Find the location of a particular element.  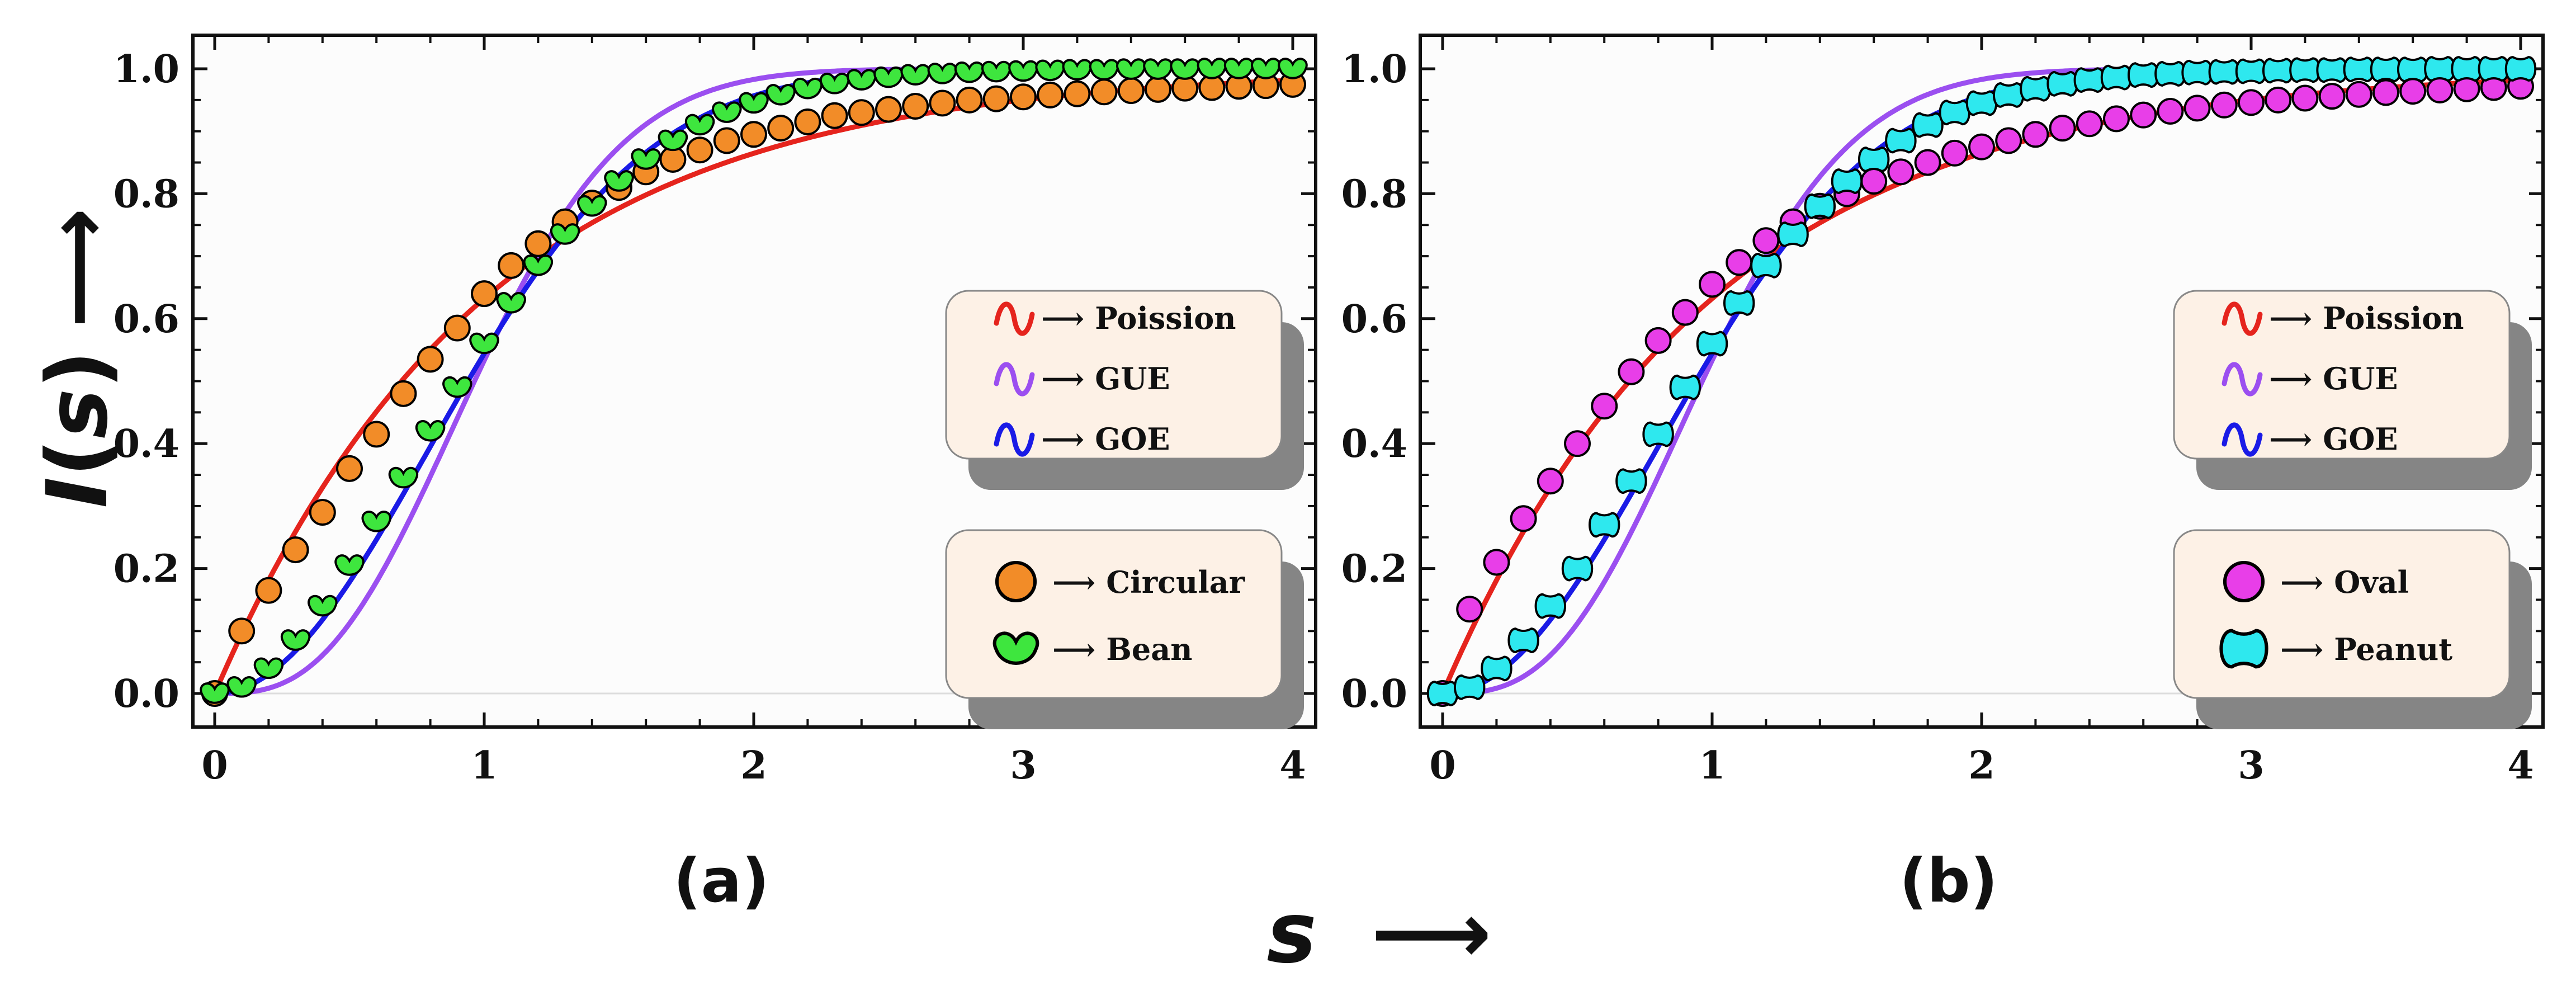

y-axis-title-i: I is located at coordinates (77, 492).